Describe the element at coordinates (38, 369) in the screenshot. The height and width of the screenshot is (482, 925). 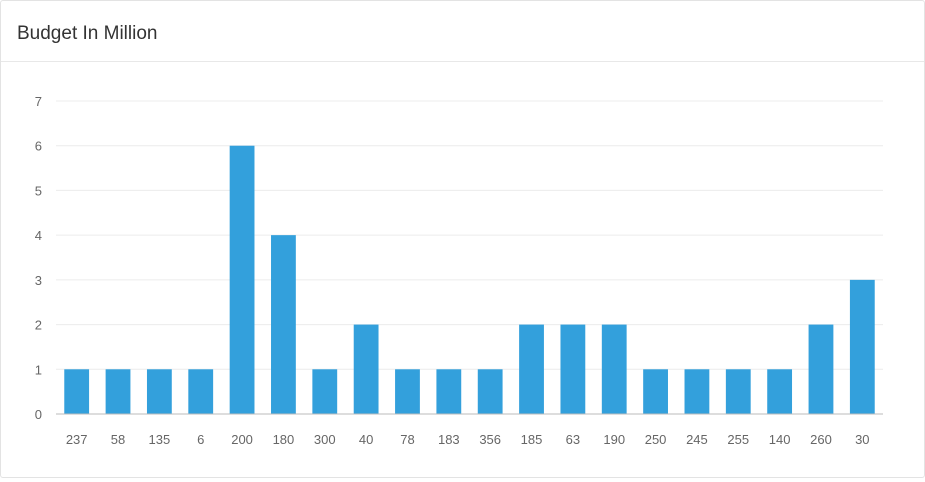
I see `y-tick-label: 1` at that location.